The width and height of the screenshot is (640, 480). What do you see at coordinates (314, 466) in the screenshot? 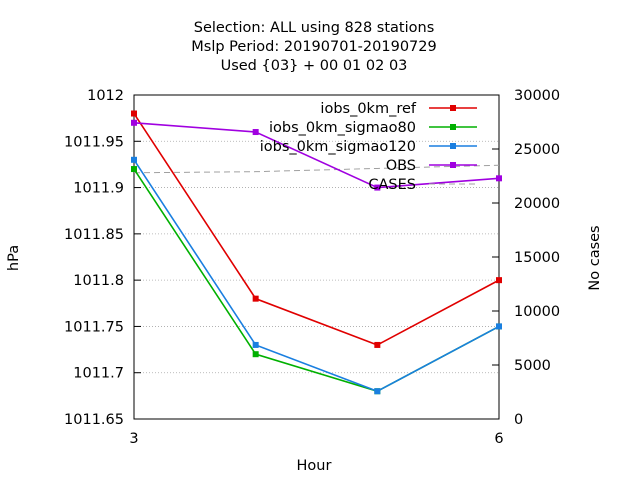
I see `x-axis-label: Hour` at bounding box center [314, 466].